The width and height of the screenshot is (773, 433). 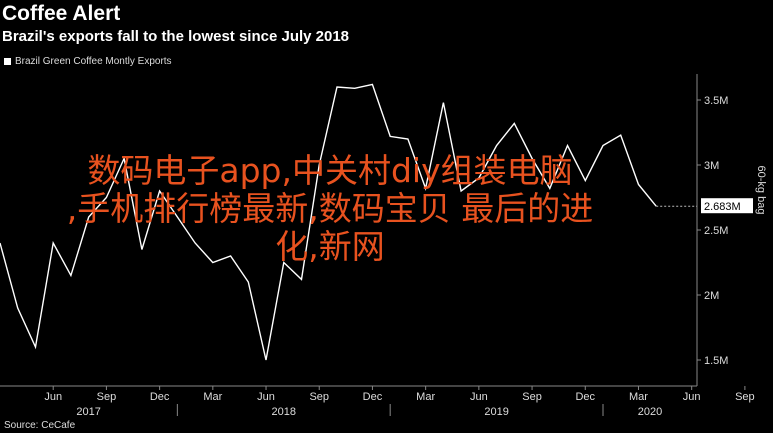 I want to click on last-value-box, so click(x=727, y=206).